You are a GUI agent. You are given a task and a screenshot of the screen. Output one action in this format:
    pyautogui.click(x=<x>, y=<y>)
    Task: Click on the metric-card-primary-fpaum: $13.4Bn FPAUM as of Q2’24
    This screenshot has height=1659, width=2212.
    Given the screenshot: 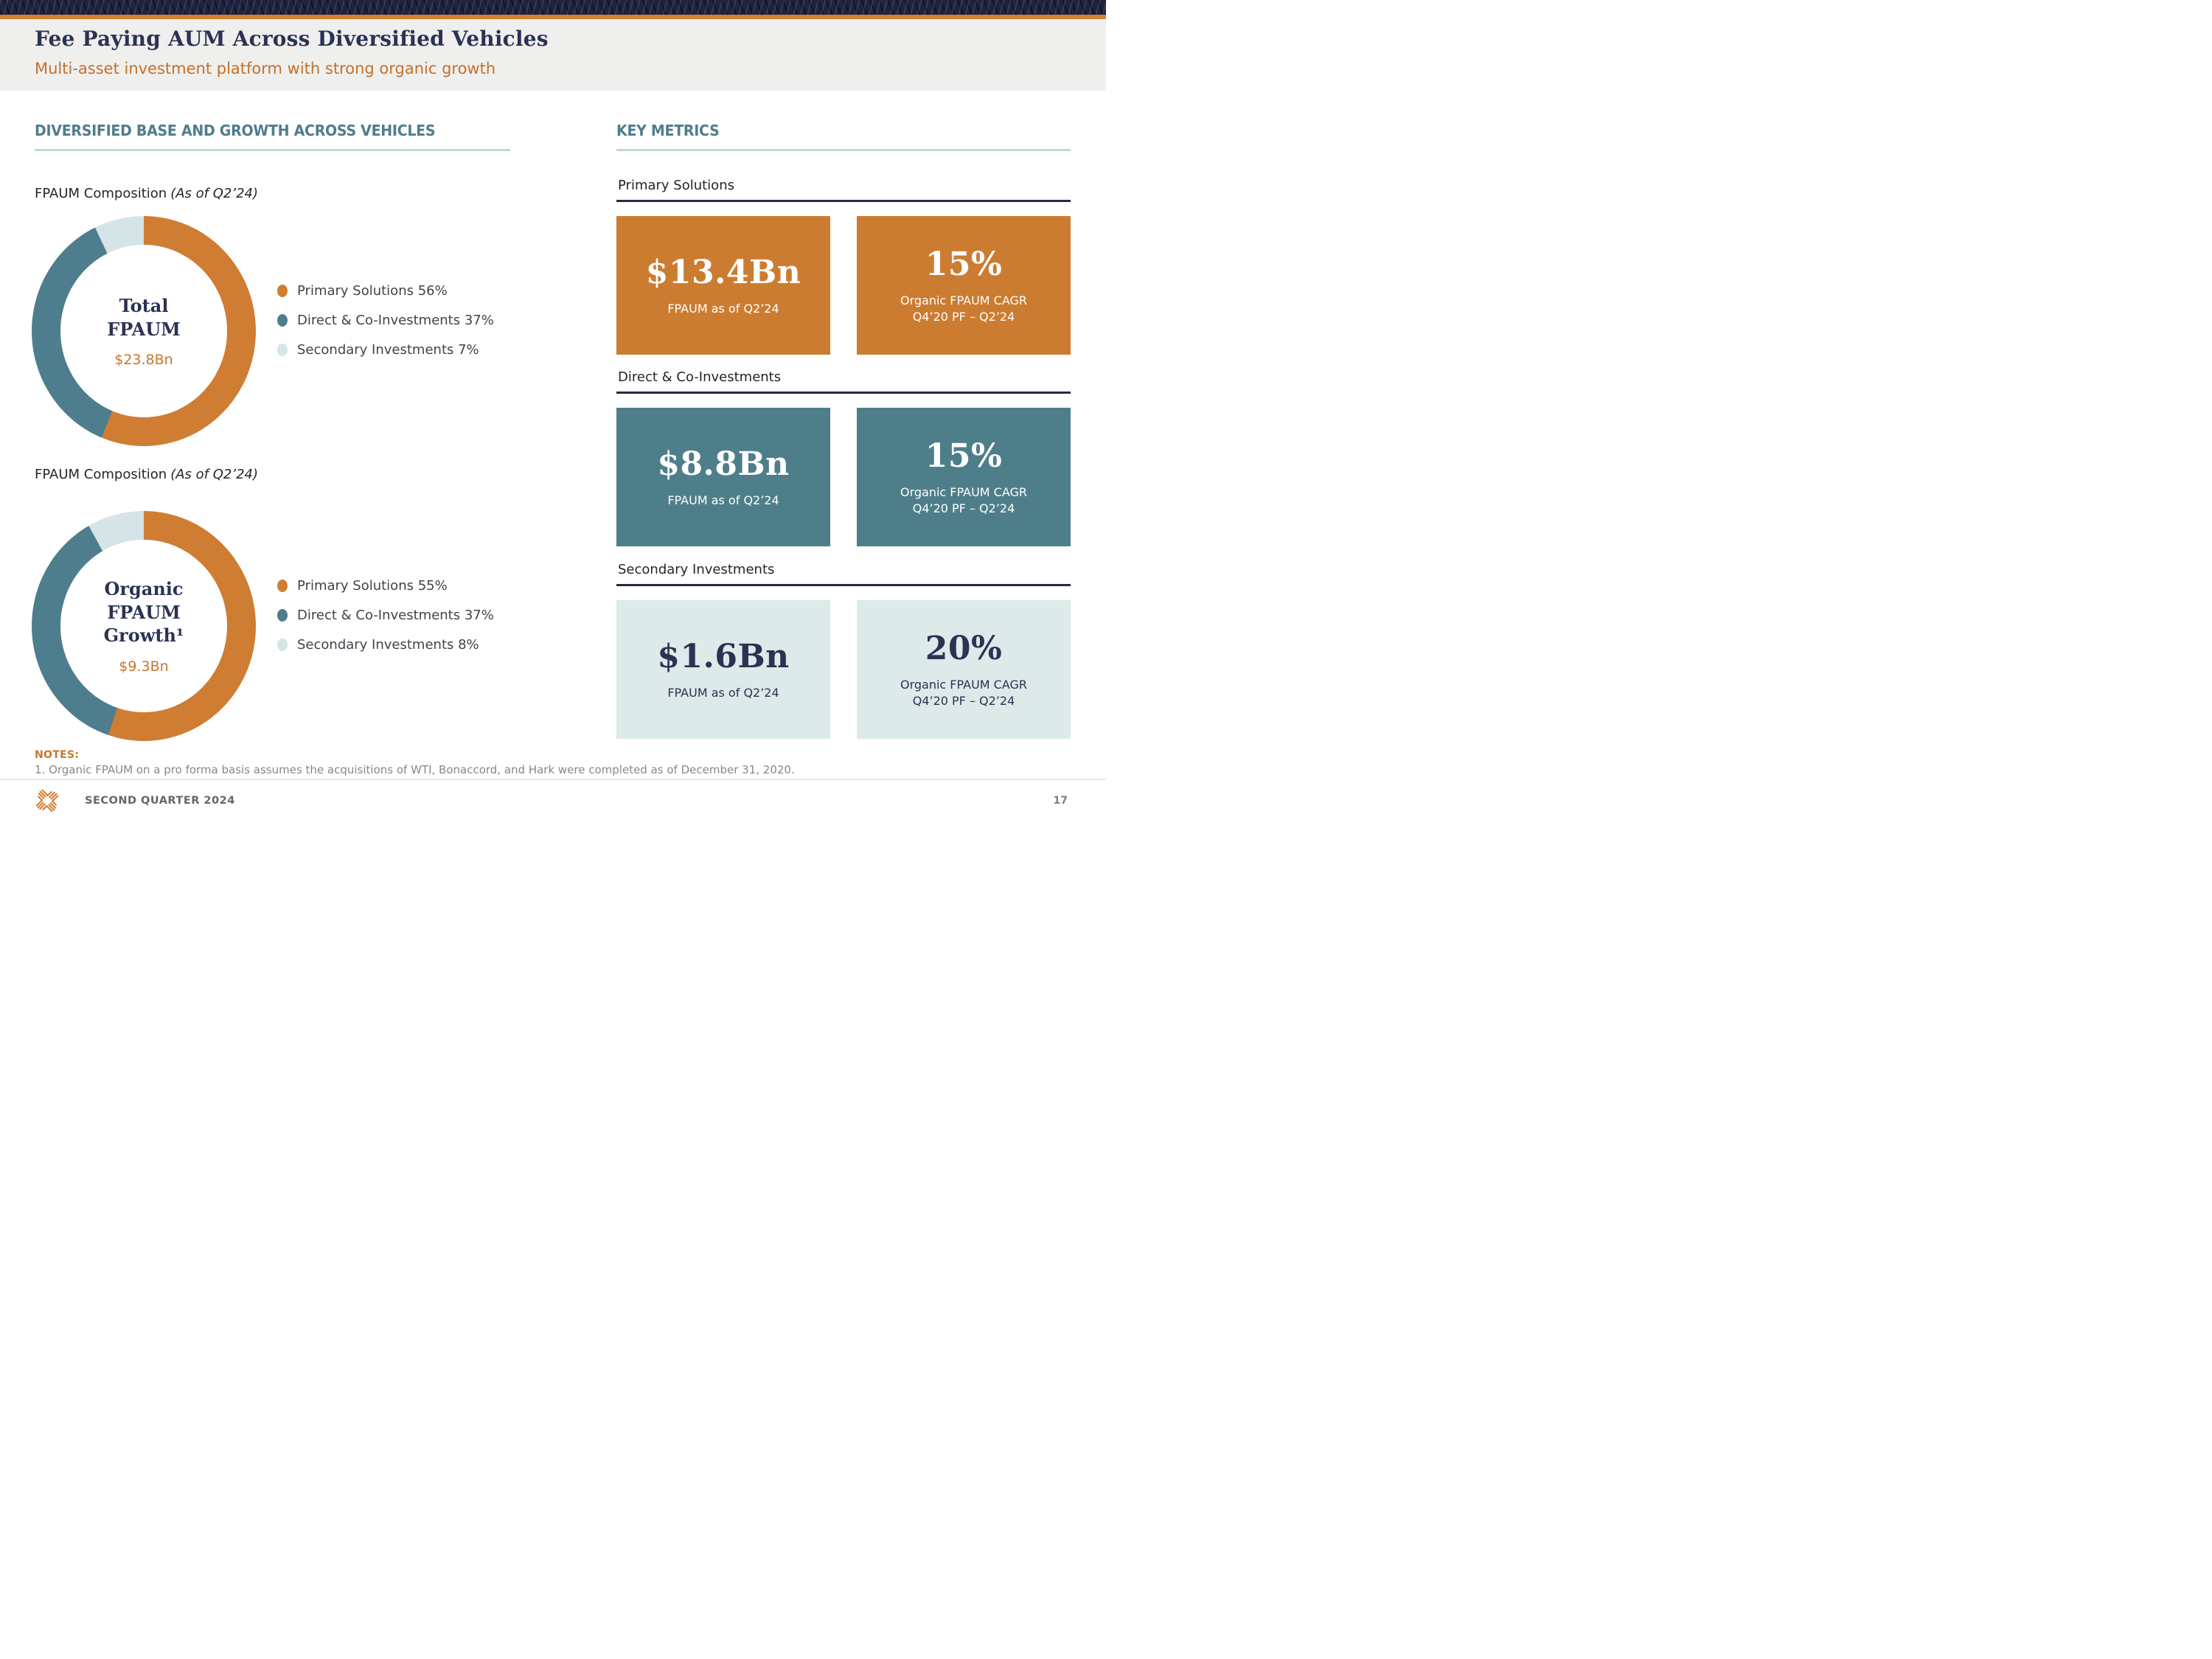 What is the action you would take?
    pyautogui.click(x=723, y=285)
    